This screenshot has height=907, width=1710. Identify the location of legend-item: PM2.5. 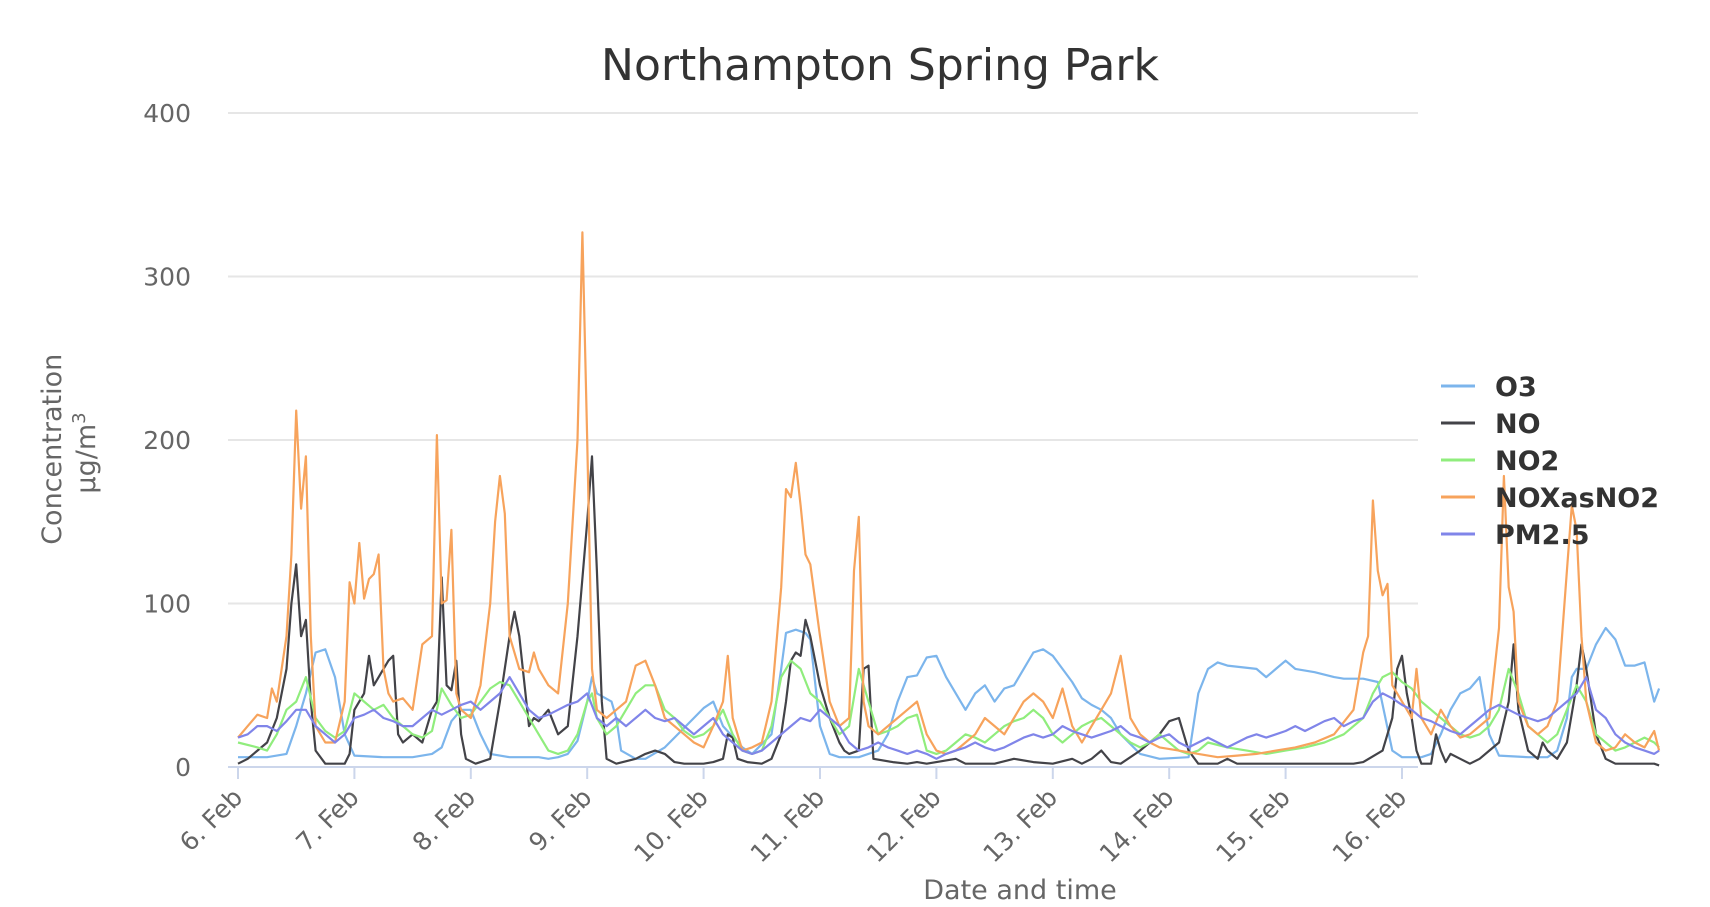
(1515, 535).